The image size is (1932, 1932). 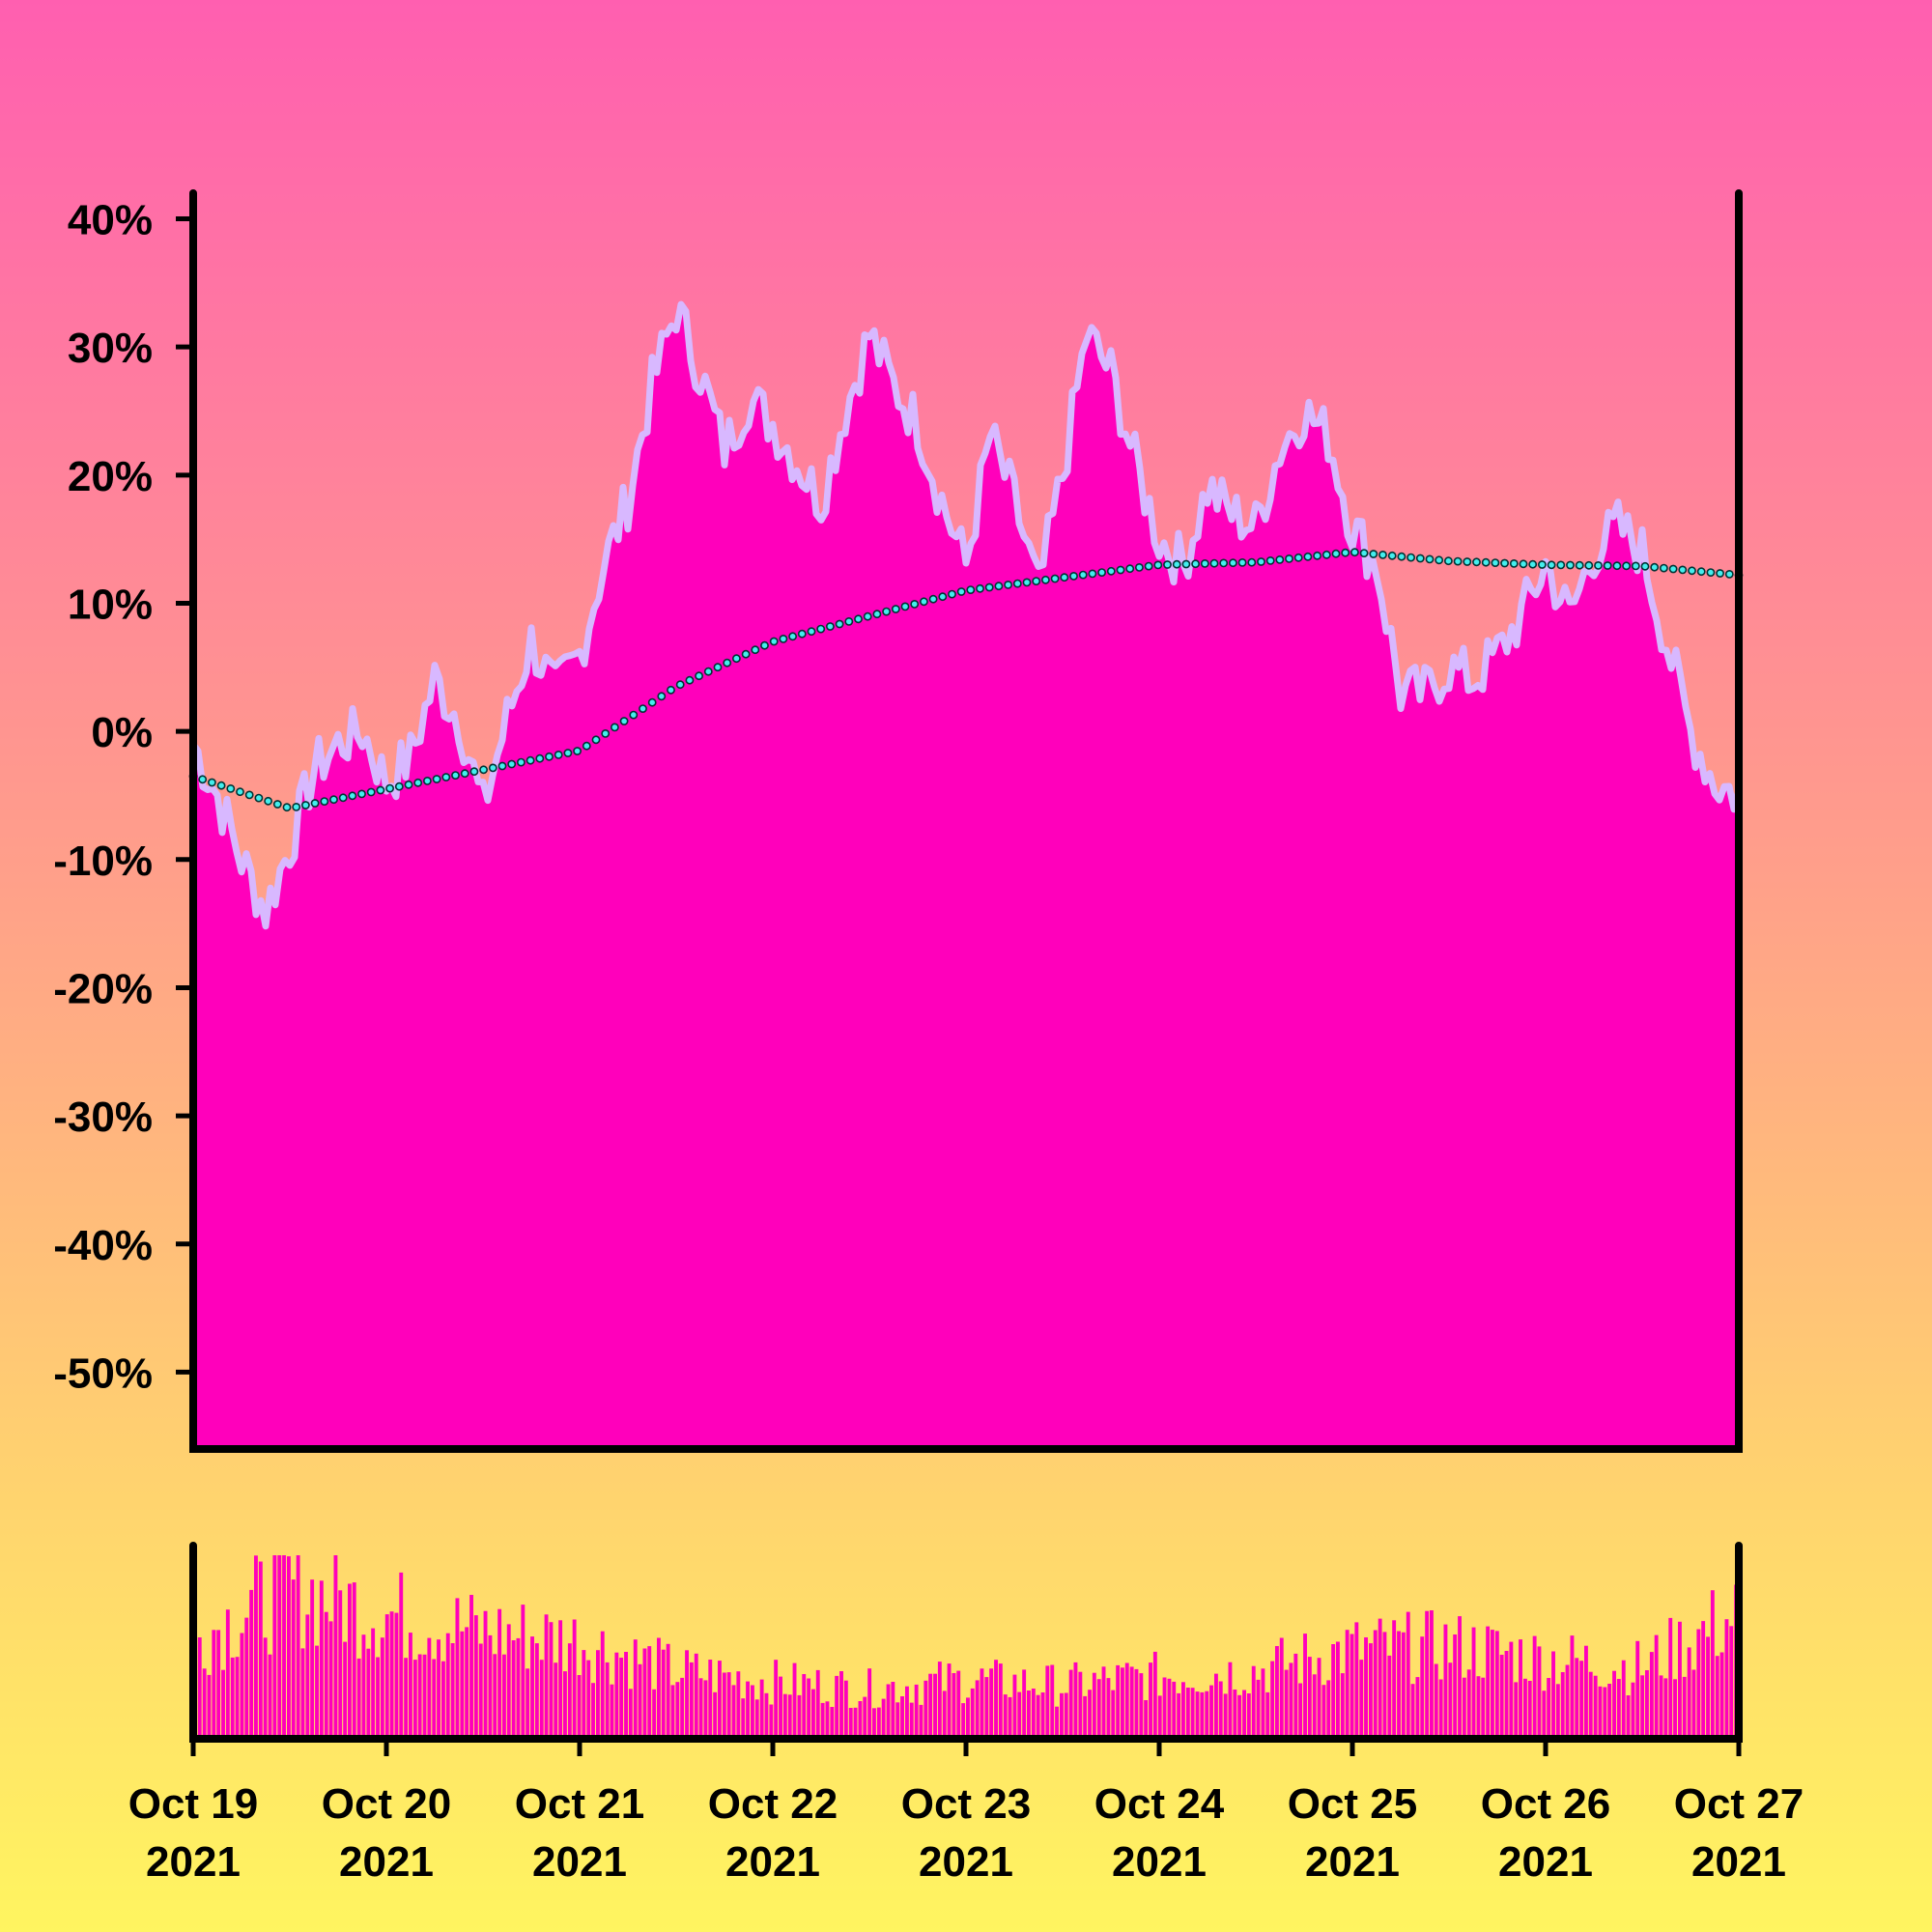 I want to click on y-tick-label: -30%, so click(x=103, y=1117).